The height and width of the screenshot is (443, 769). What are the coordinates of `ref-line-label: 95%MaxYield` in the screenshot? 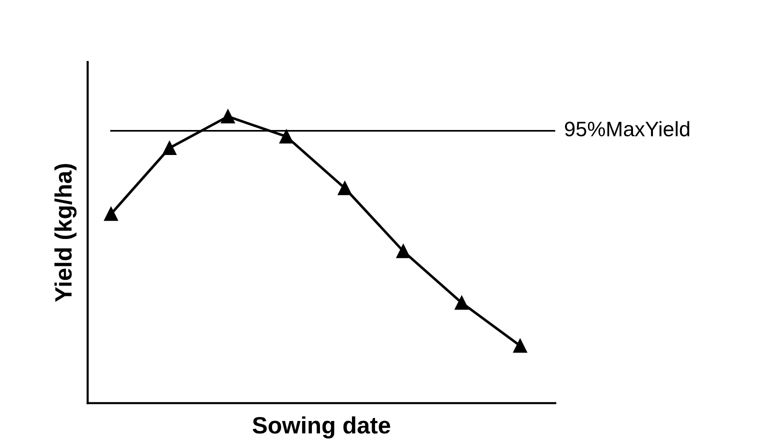 It's located at (627, 128).